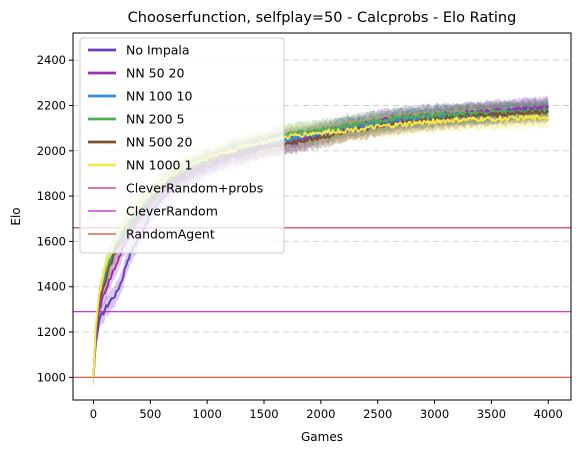  Describe the element at coordinates (170, 234) in the screenshot. I see `legend-label: RandomAgent` at that location.